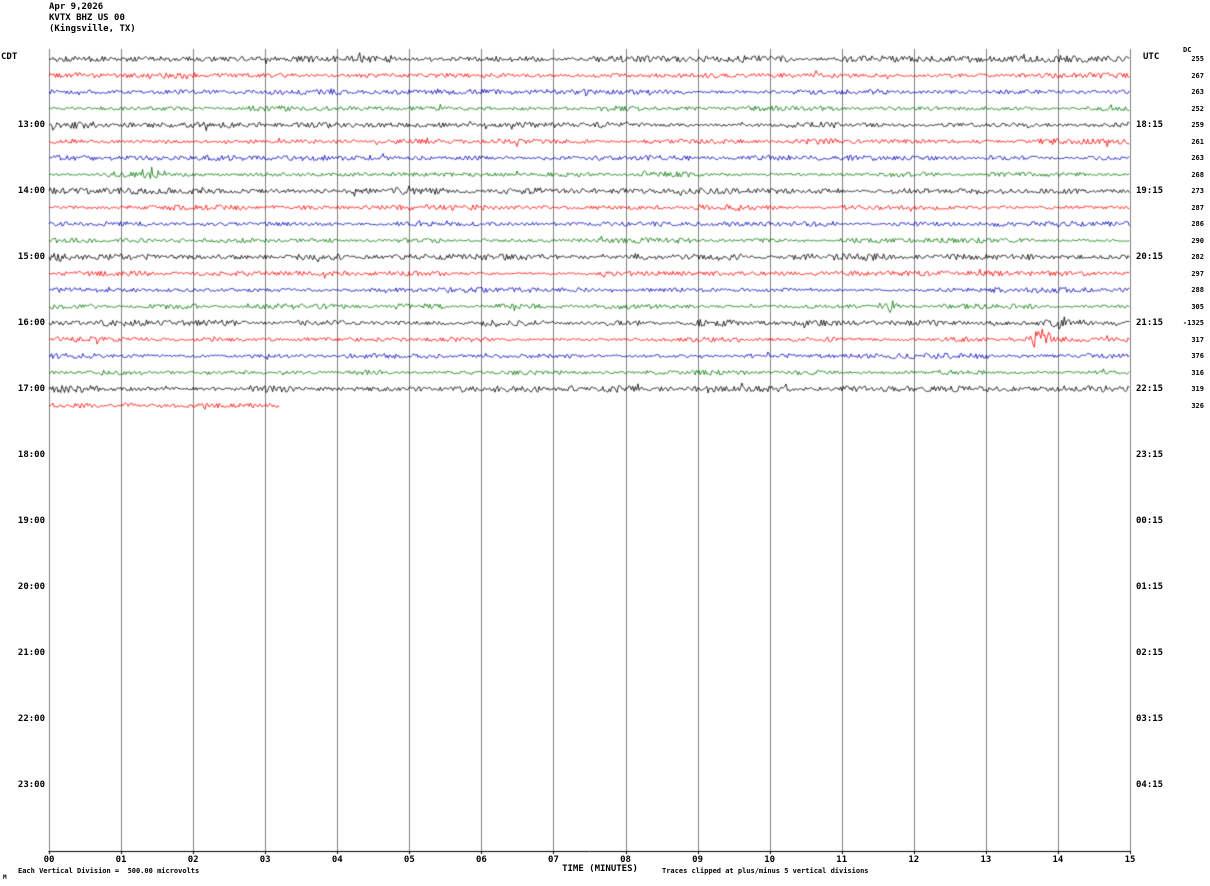 This screenshot has width=1210, height=886. Describe the element at coordinates (31, 389) in the screenshot. I see `left-hour-label: 17:00` at that location.